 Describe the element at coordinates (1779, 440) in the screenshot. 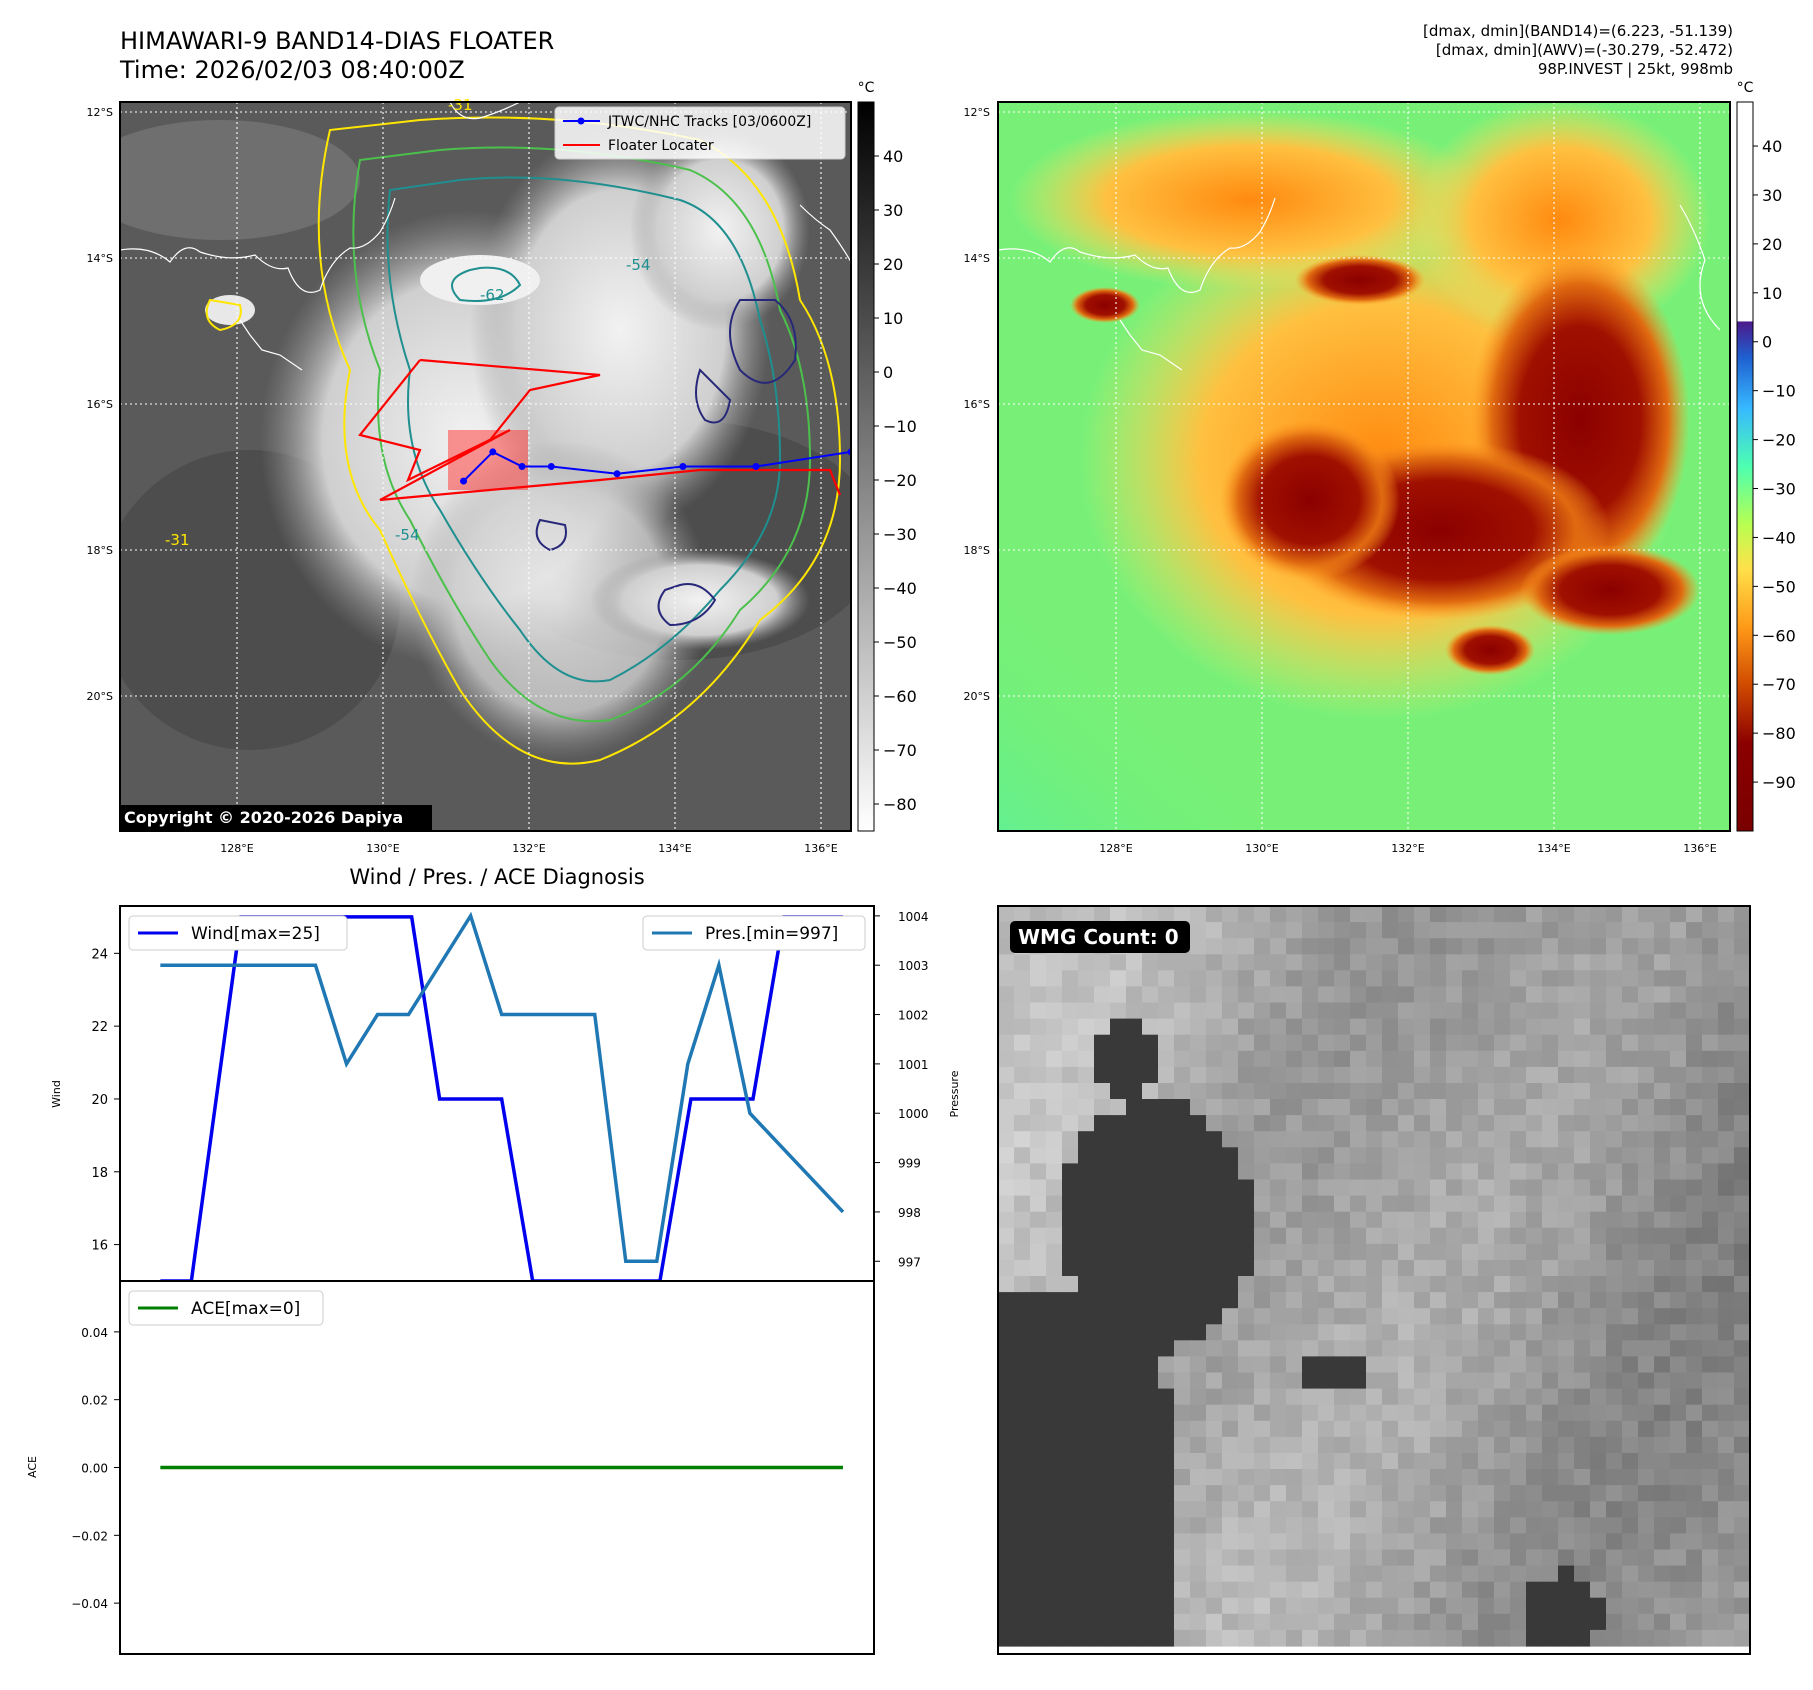

I see `colorbar-tick-label: −20` at that location.